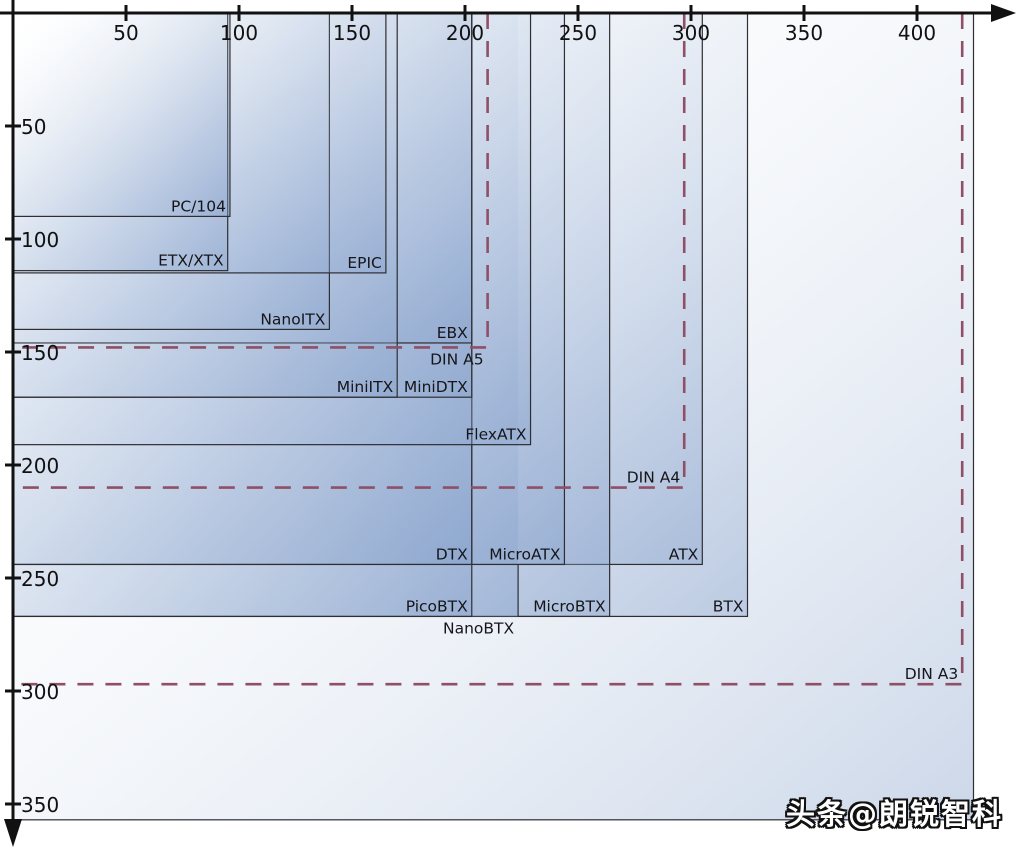  What do you see at coordinates (654, 478) in the screenshot?
I see `svg-text: DIN A4` at bounding box center [654, 478].